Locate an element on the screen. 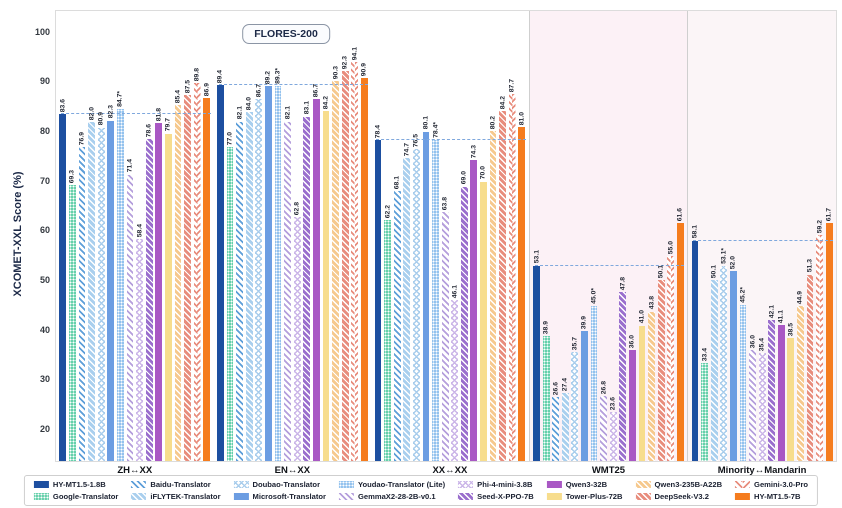 The image size is (842, 508). bar-value-label: 78.4 is located at coordinates (378, 131).